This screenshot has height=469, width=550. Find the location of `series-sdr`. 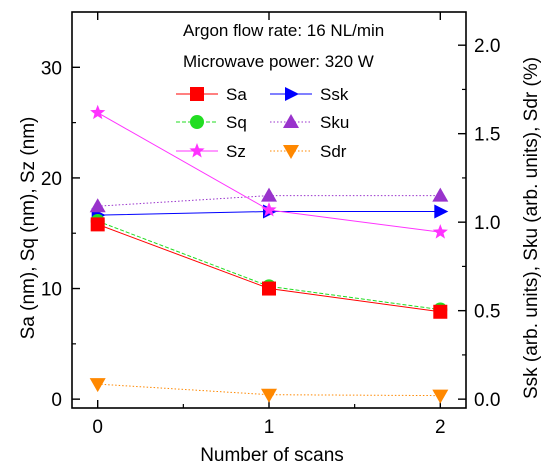

series-sdr is located at coordinates (269, 391).